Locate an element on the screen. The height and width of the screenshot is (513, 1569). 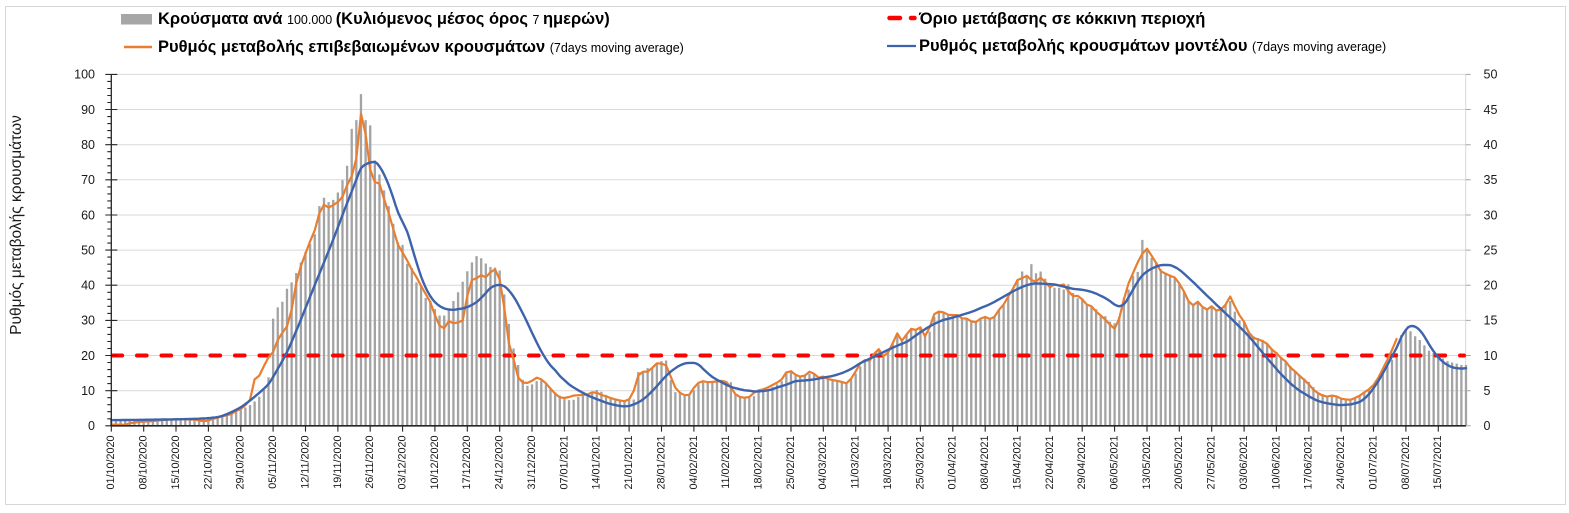
svg-text: 08/07/2021 is located at coordinates (1406, 463).